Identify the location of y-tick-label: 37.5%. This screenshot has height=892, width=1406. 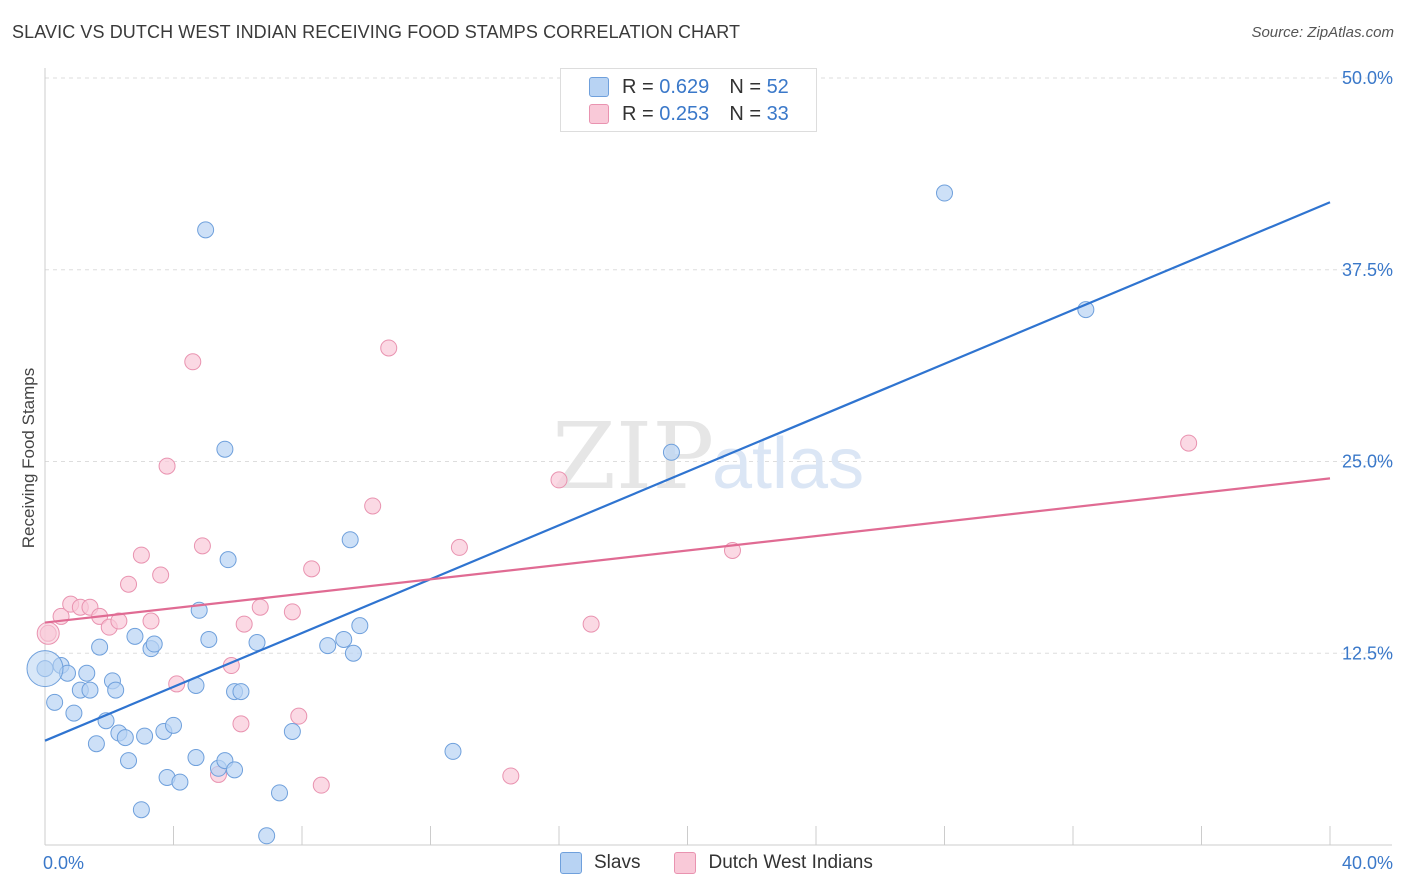
(1367, 270).